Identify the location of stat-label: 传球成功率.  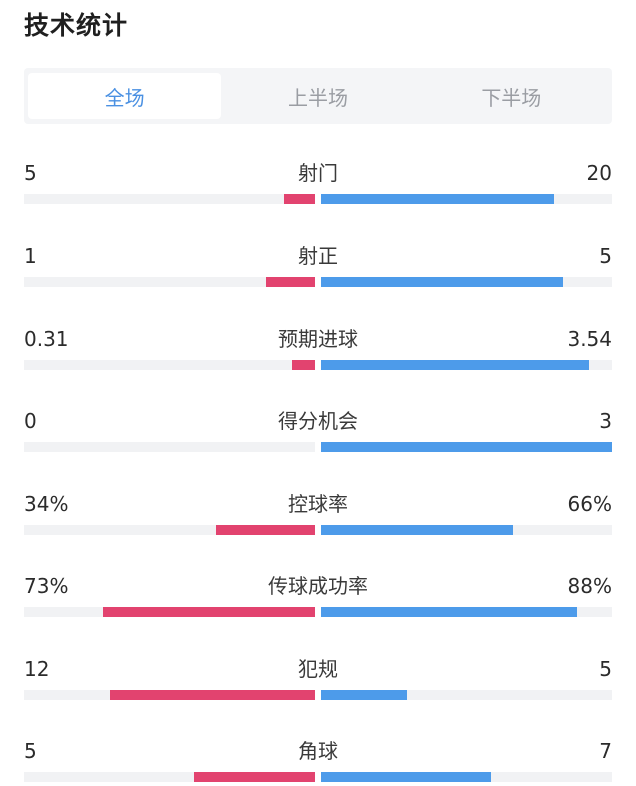
(318, 586).